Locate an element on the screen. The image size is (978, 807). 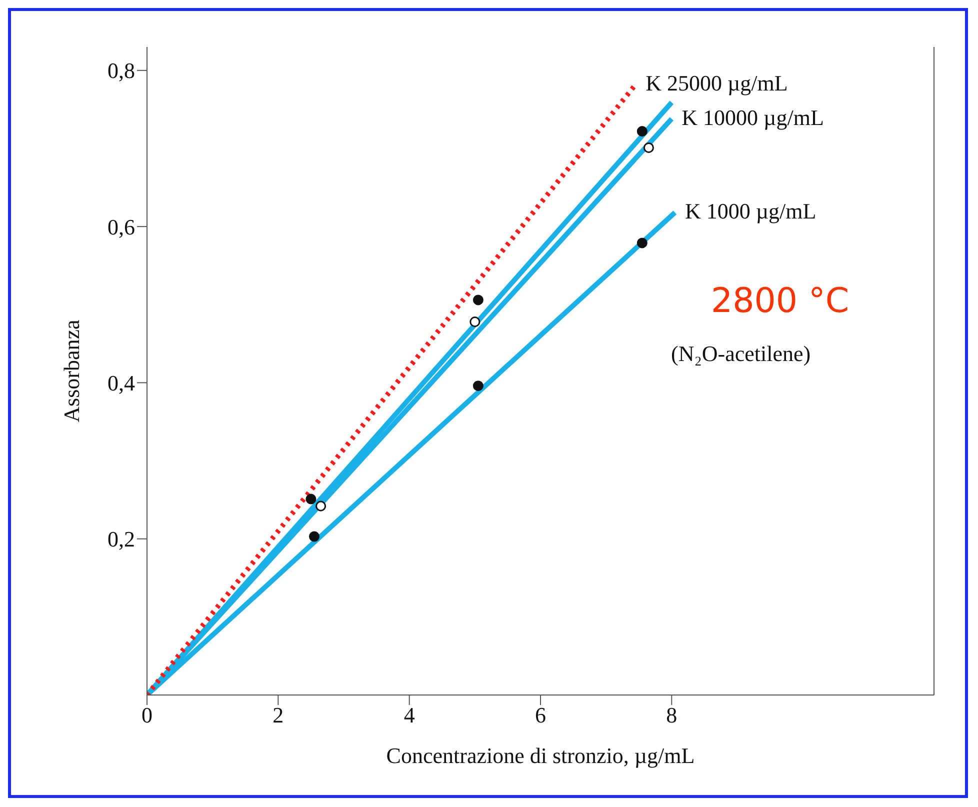
x-tick-label: 0 is located at coordinates (147, 715).